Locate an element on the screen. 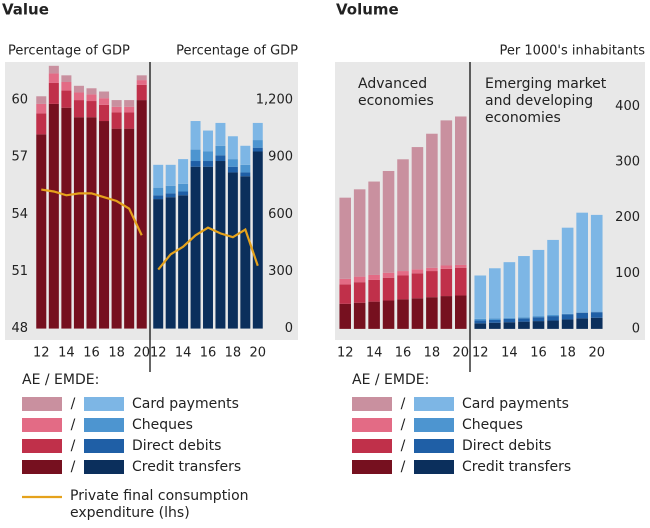 The height and width of the screenshot is (528, 650). legend-label: Cheques is located at coordinates (492, 425).